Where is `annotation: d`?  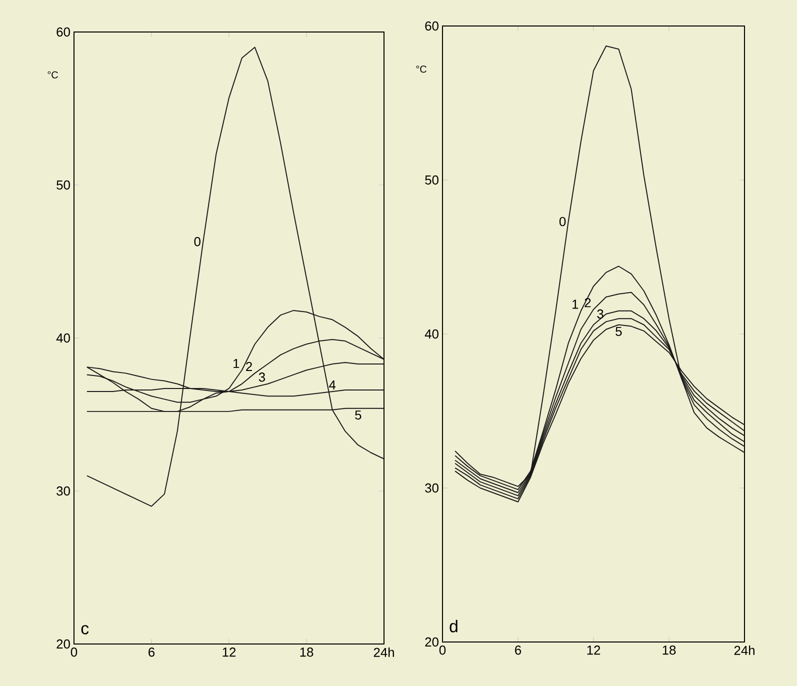 annotation: d is located at coordinates (454, 626).